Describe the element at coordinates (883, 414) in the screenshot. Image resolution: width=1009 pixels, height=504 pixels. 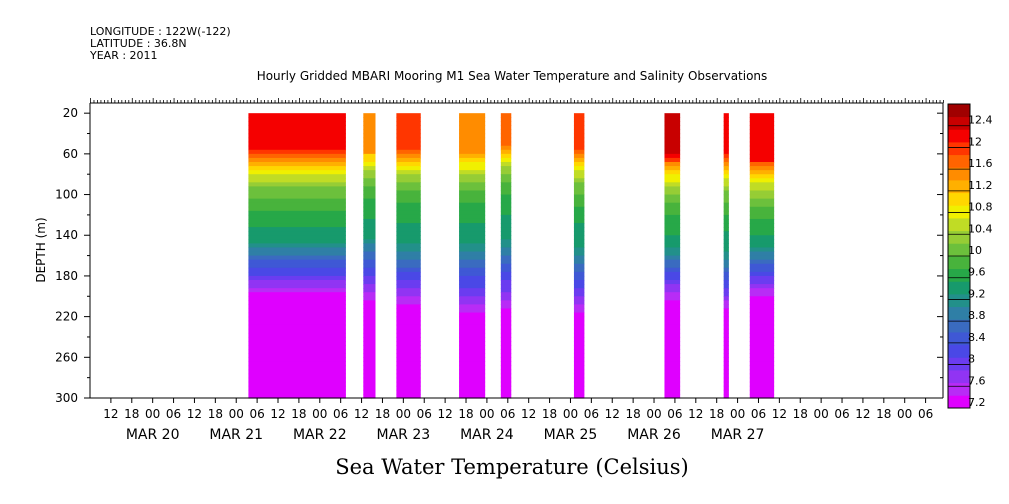
I see `x-hour-label: 18` at that location.